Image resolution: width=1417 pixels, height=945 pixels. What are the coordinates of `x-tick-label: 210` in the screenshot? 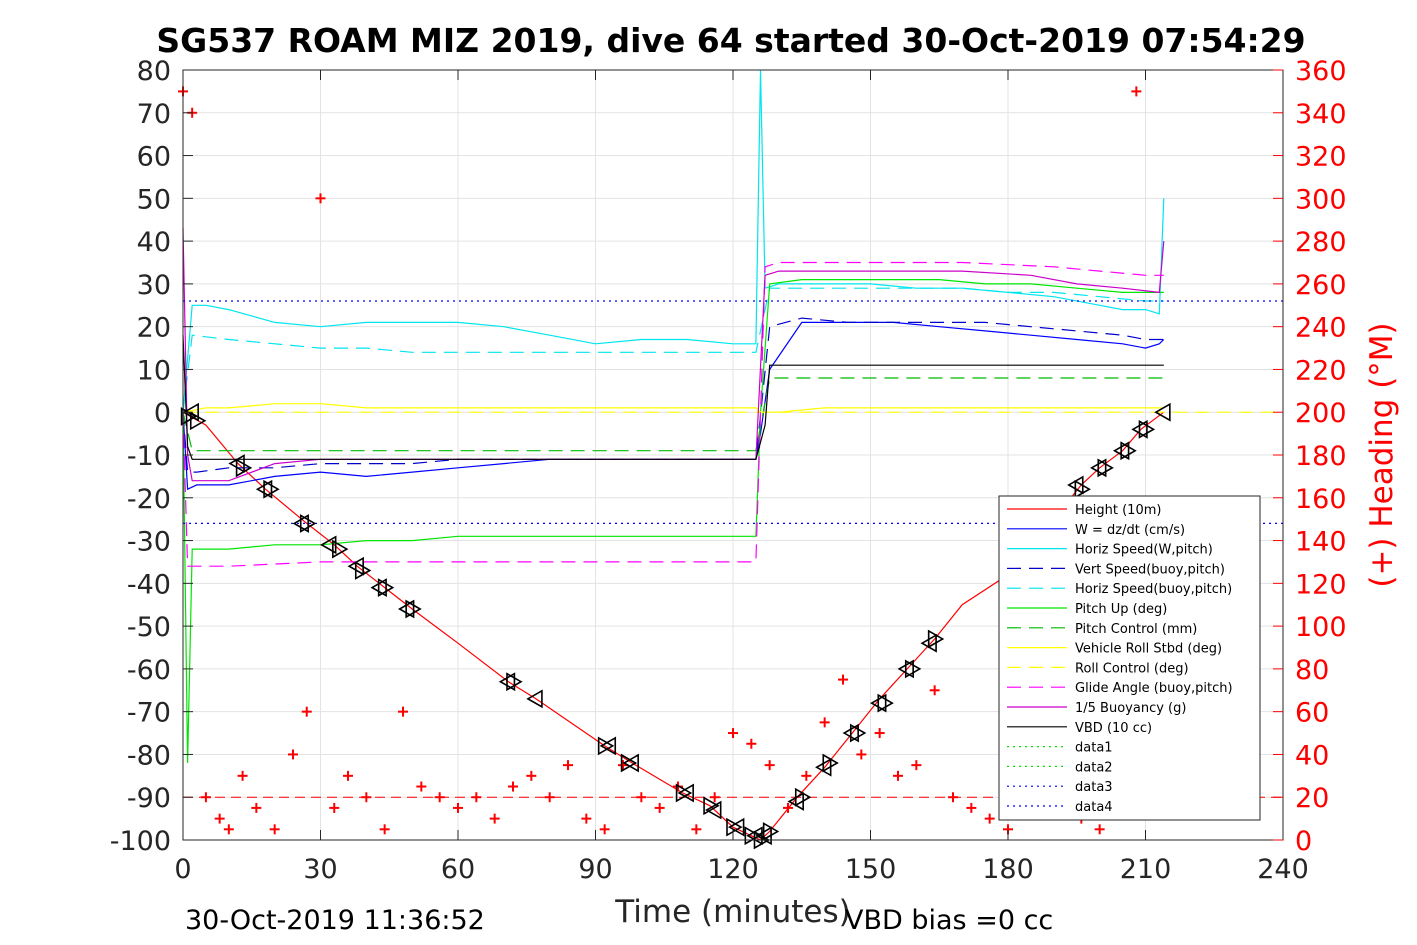 It's located at (1146, 869).